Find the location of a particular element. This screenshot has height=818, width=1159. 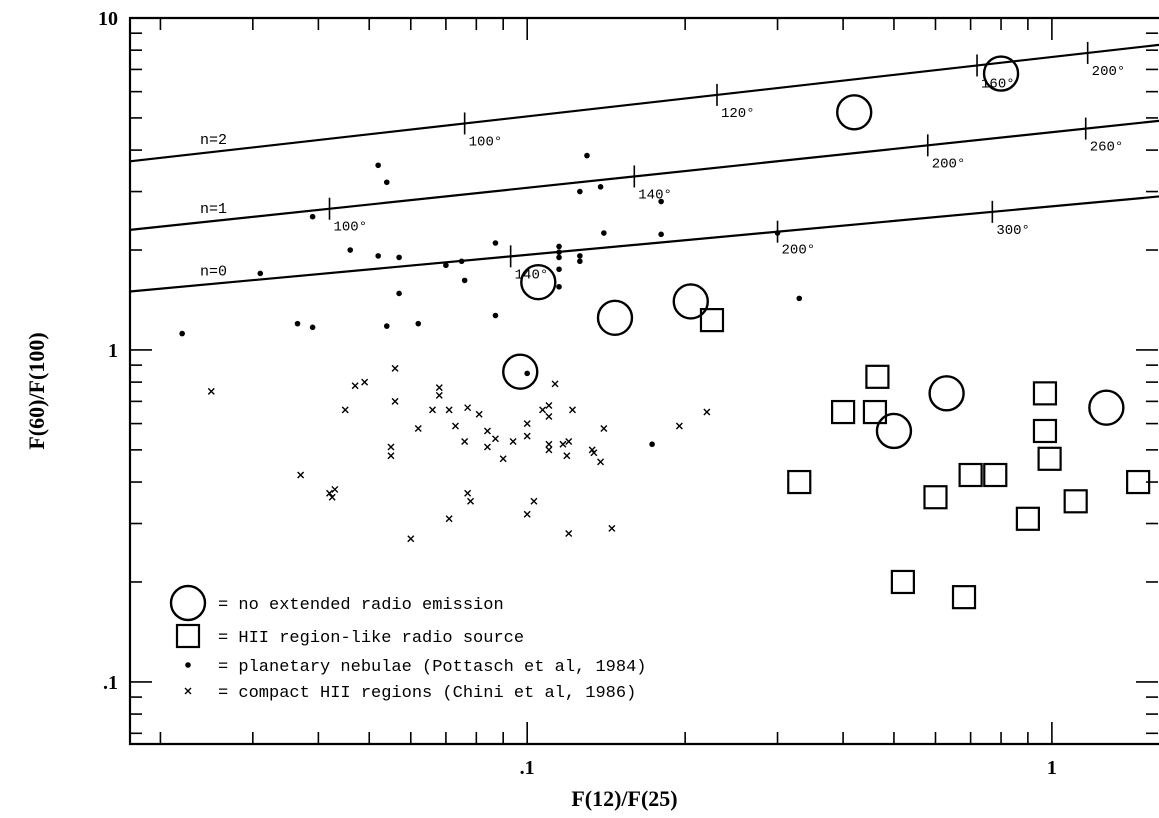

y-axis-title: F(60)/F(100) is located at coordinates (36, 390).